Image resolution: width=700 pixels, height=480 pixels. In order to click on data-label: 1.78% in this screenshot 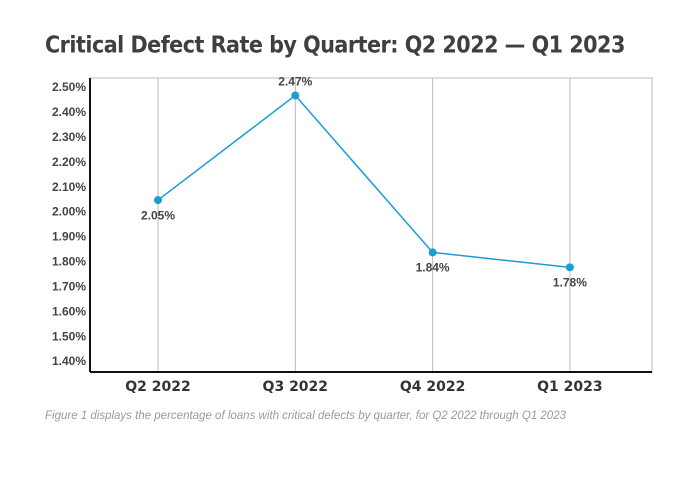, I will do `click(570, 283)`.